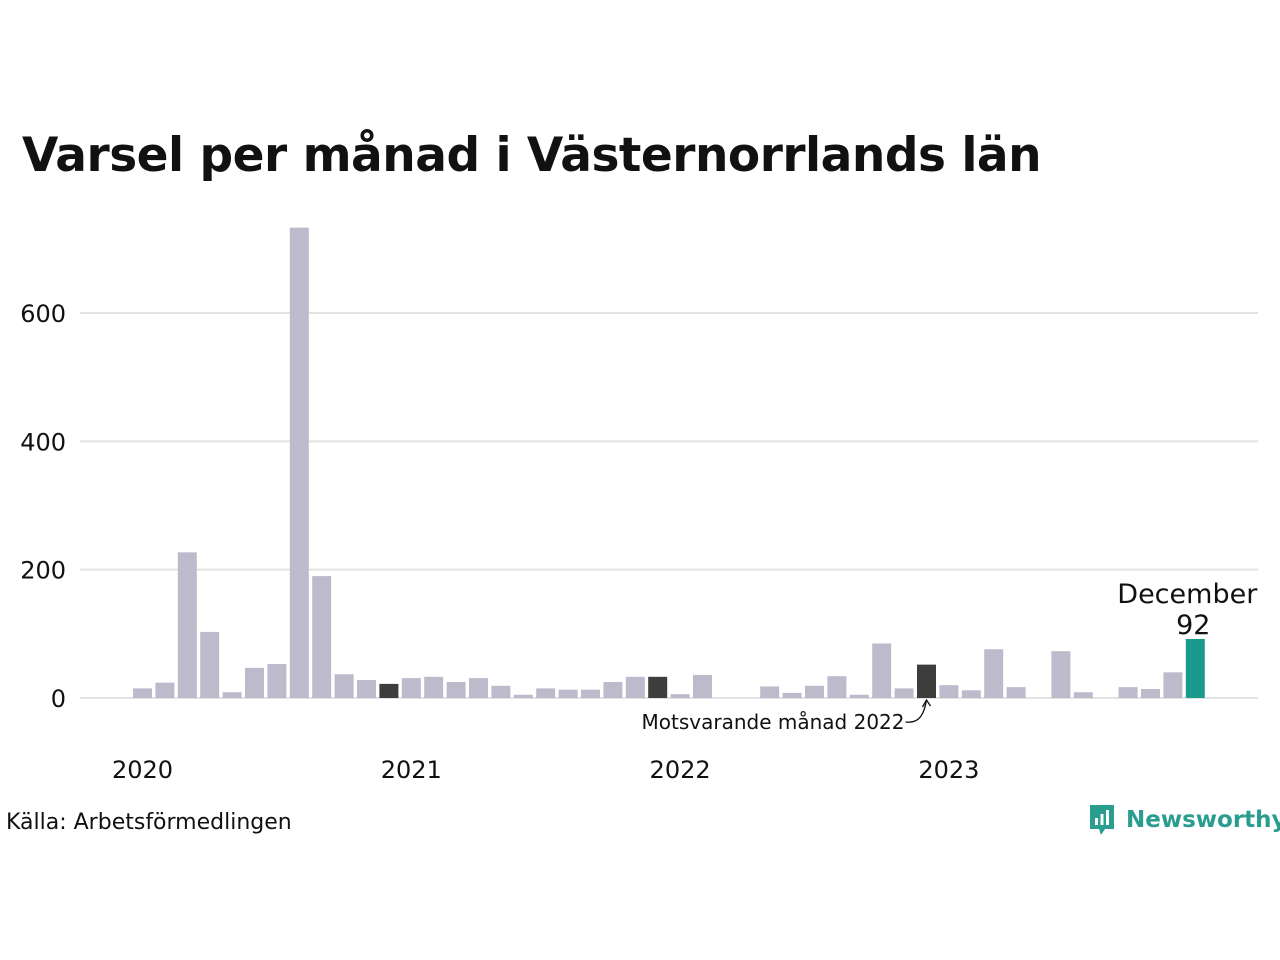 The width and height of the screenshot is (1280, 960). Describe the element at coordinates (1193, 625) in the screenshot. I see `latest-month-value: 92` at that location.